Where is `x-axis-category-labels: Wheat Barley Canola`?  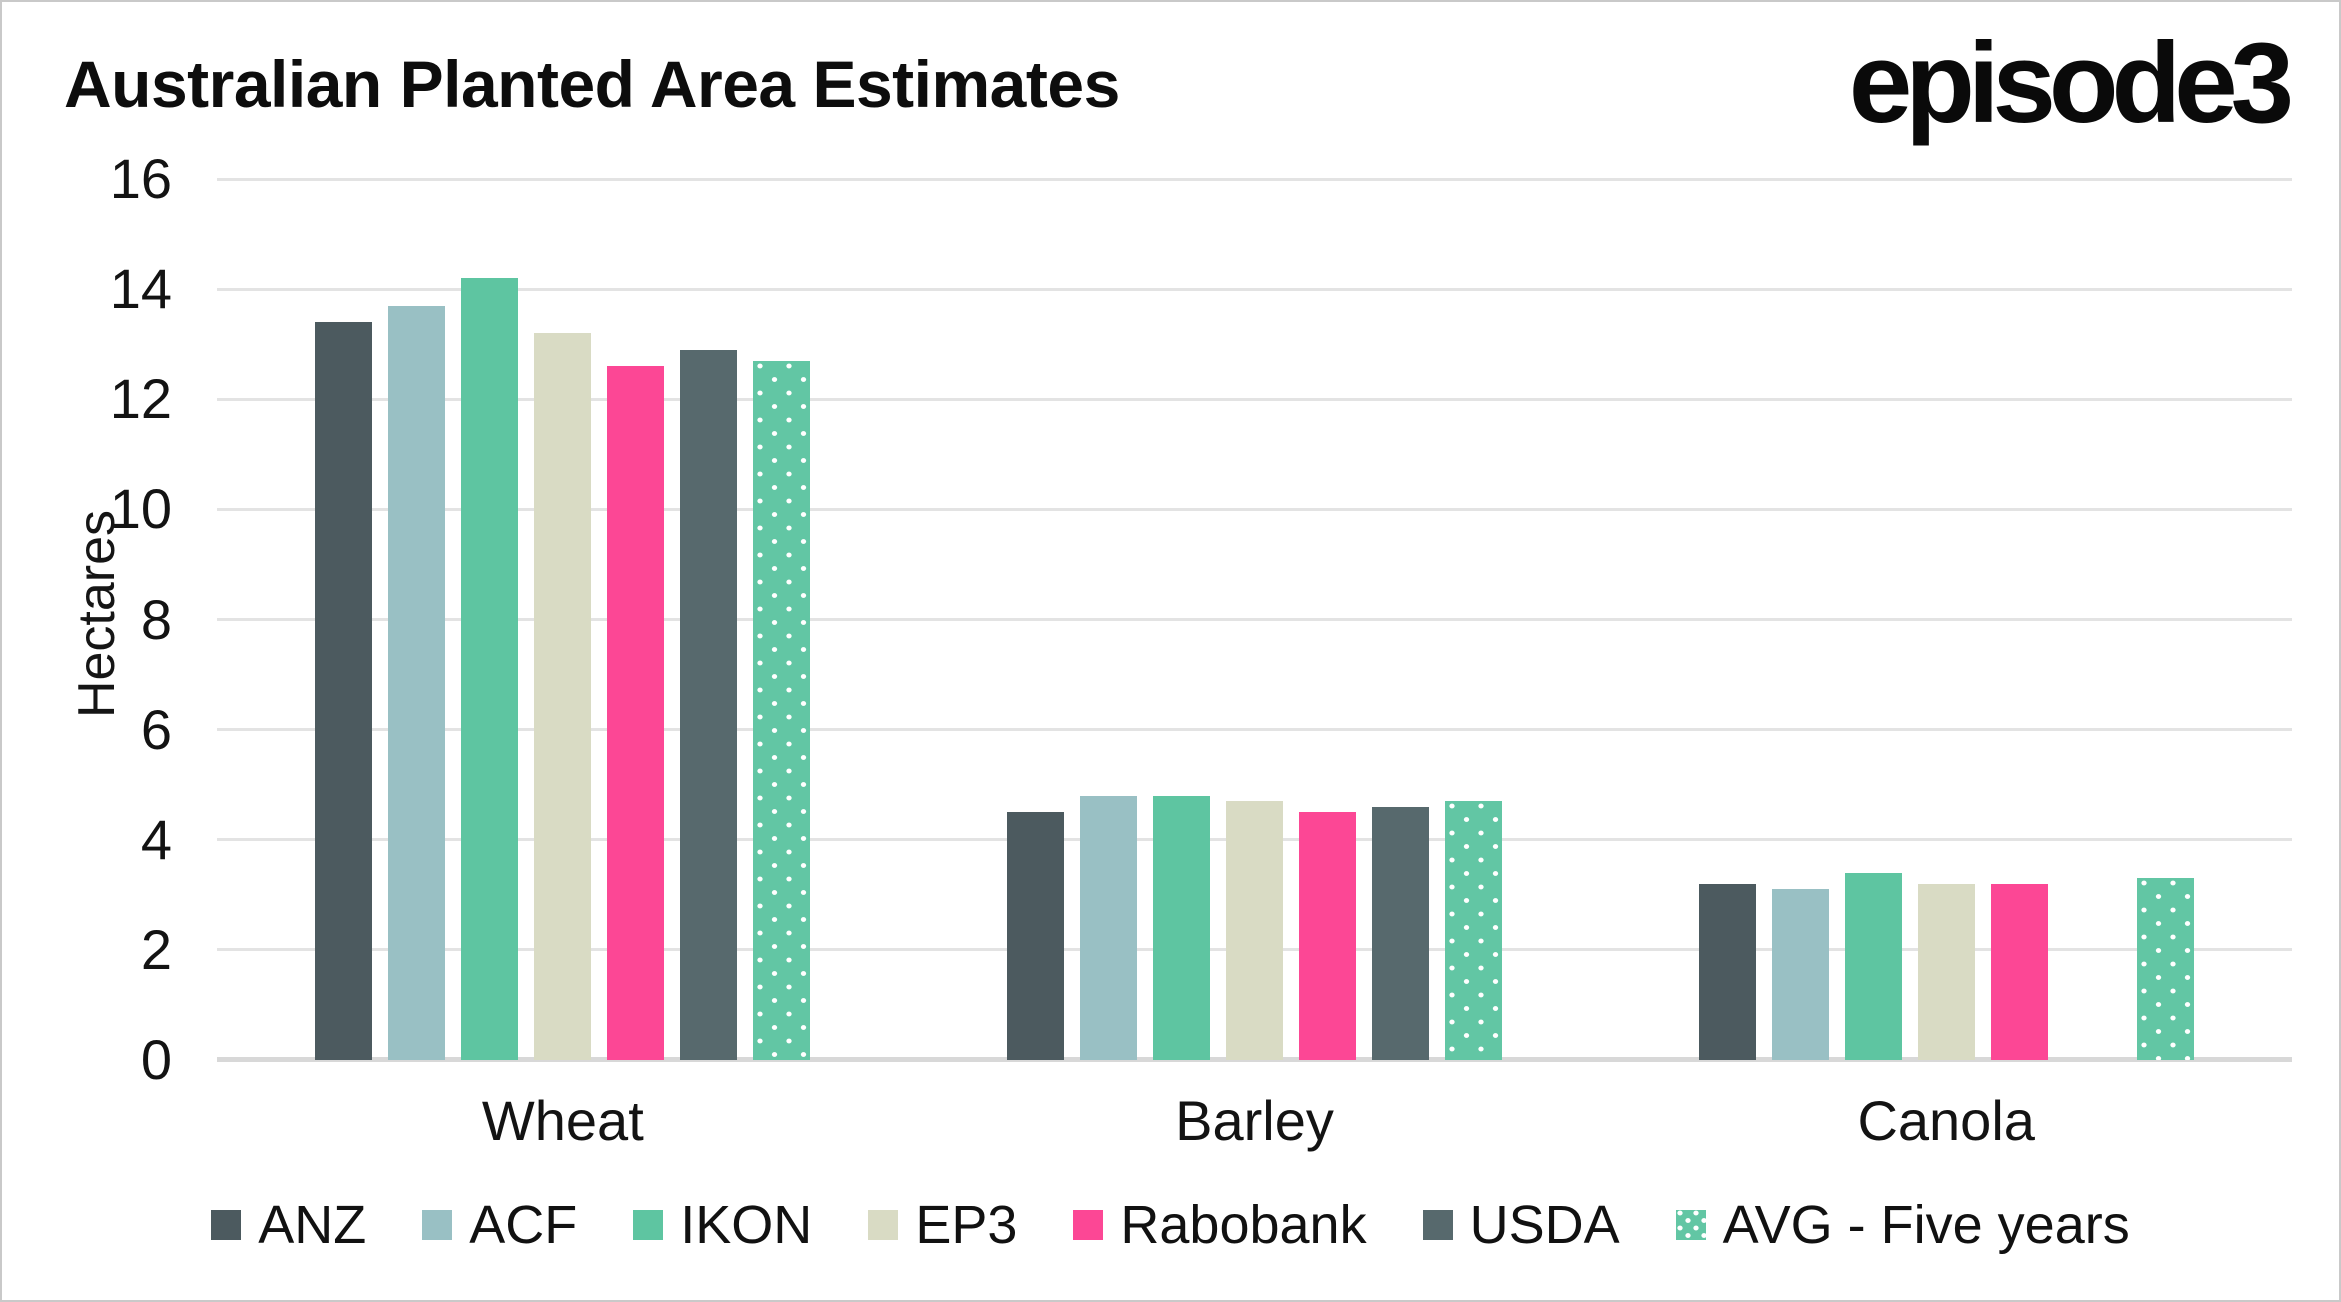 x-axis-category-labels: Wheat Barley Canola is located at coordinates (1254, 1121).